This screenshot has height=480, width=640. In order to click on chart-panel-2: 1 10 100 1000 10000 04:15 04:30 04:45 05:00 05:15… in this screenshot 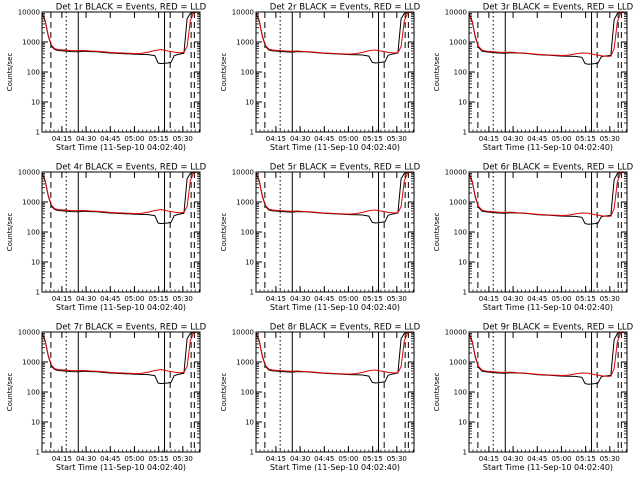, I will do `click(320, 78)`.